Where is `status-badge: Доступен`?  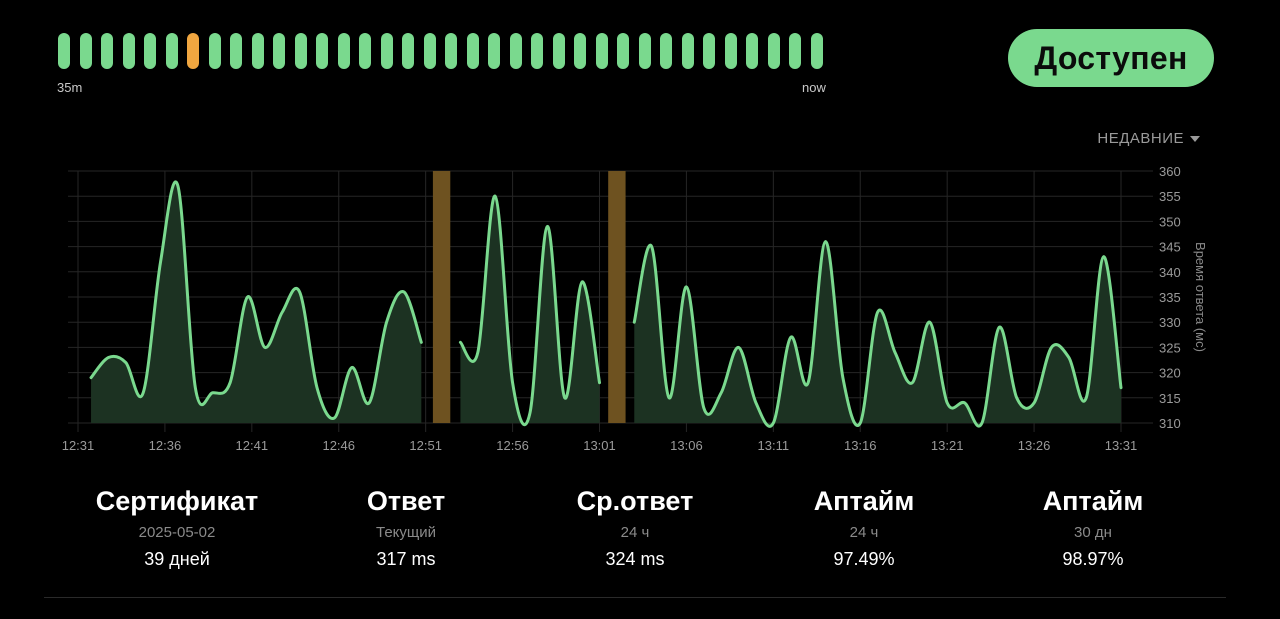 status-badge: Доступен is located at coordinates (1111, 58).